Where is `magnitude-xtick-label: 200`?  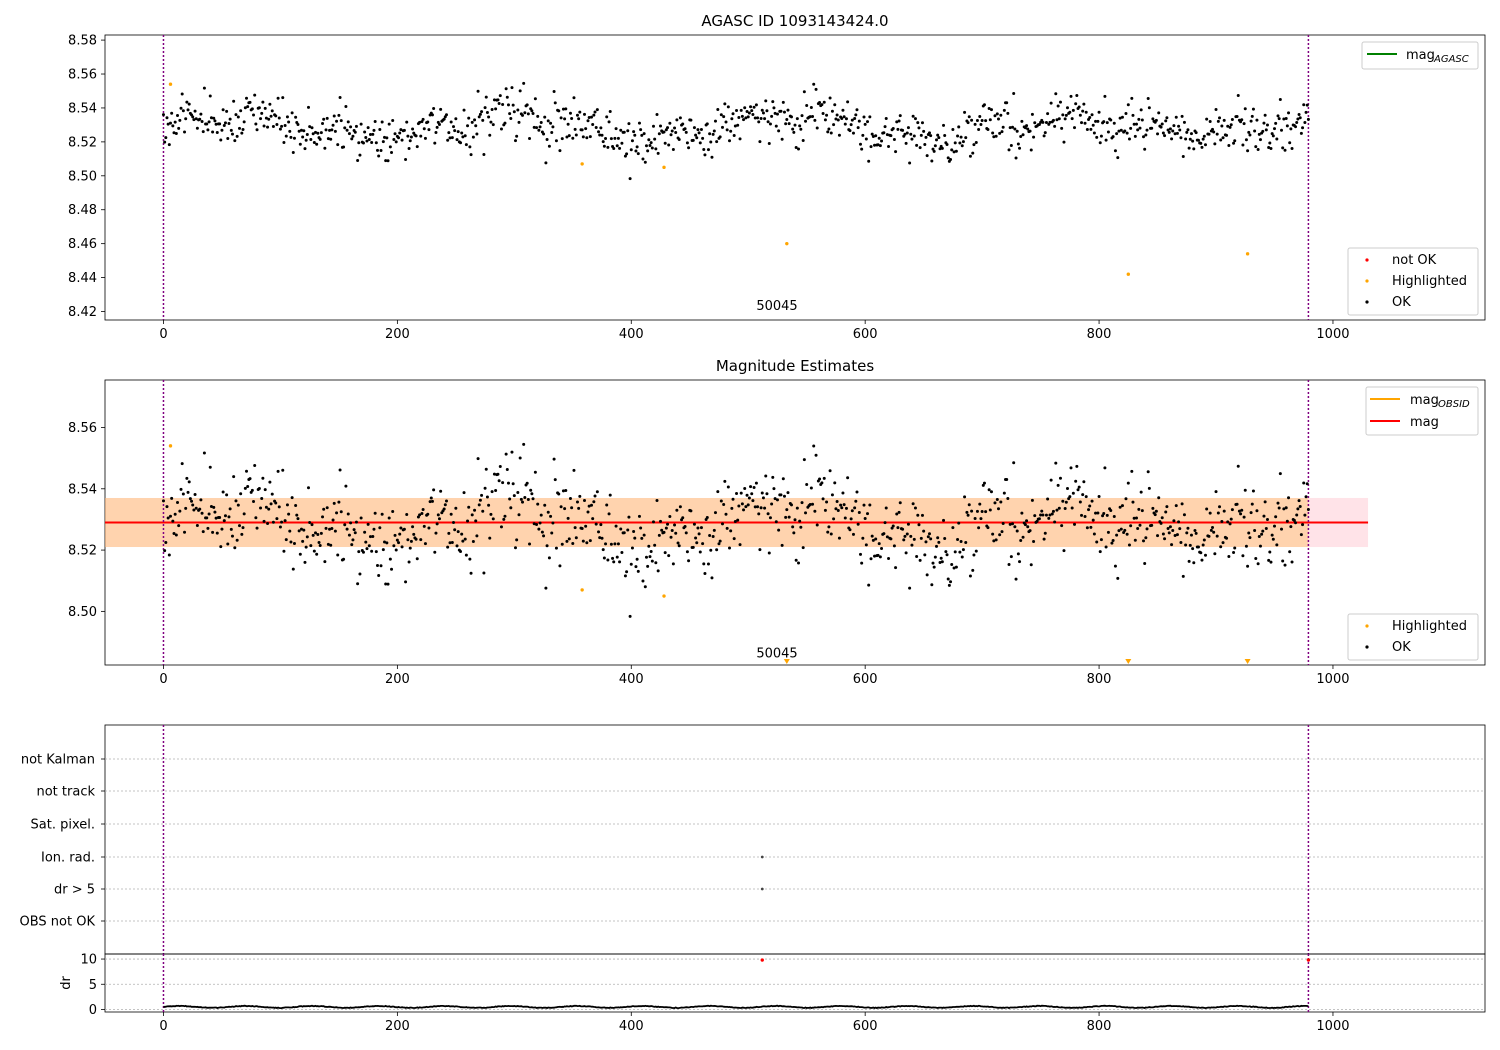
magnitude-xtick-label: 200 is located at coordinates (397, 679).